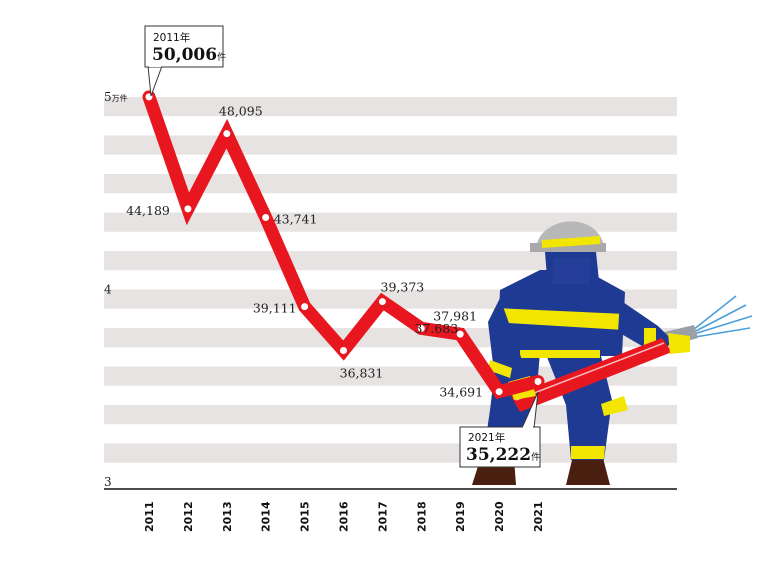 Image resolution: width=780 pixels, height=562 pixels. Describe the element at coordinates (499, 516) in the screenshot. I see `x-tick-label: 2020` at that location.